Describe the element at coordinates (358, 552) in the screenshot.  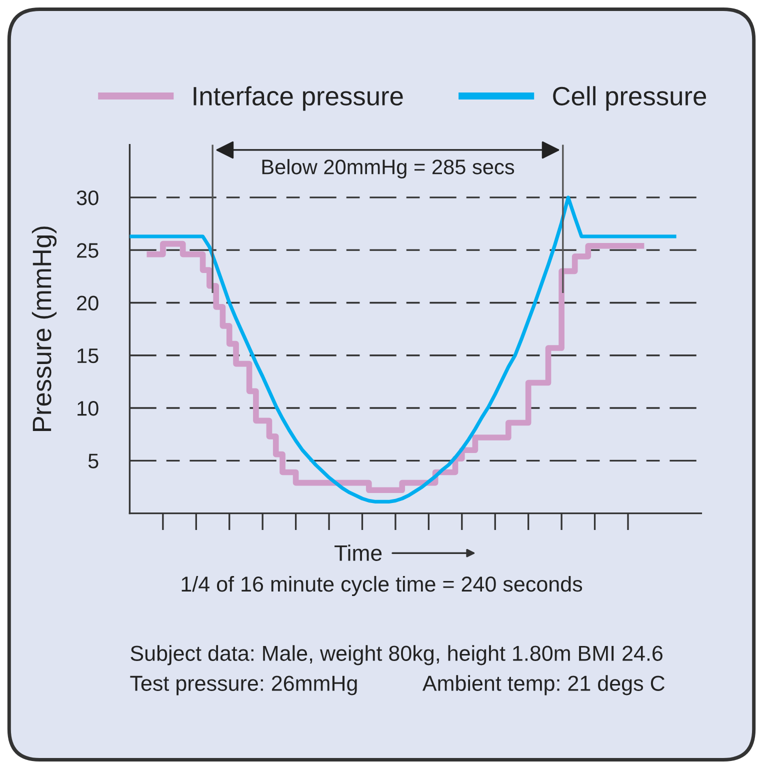
I see `x-axis-title: Time` at that location.